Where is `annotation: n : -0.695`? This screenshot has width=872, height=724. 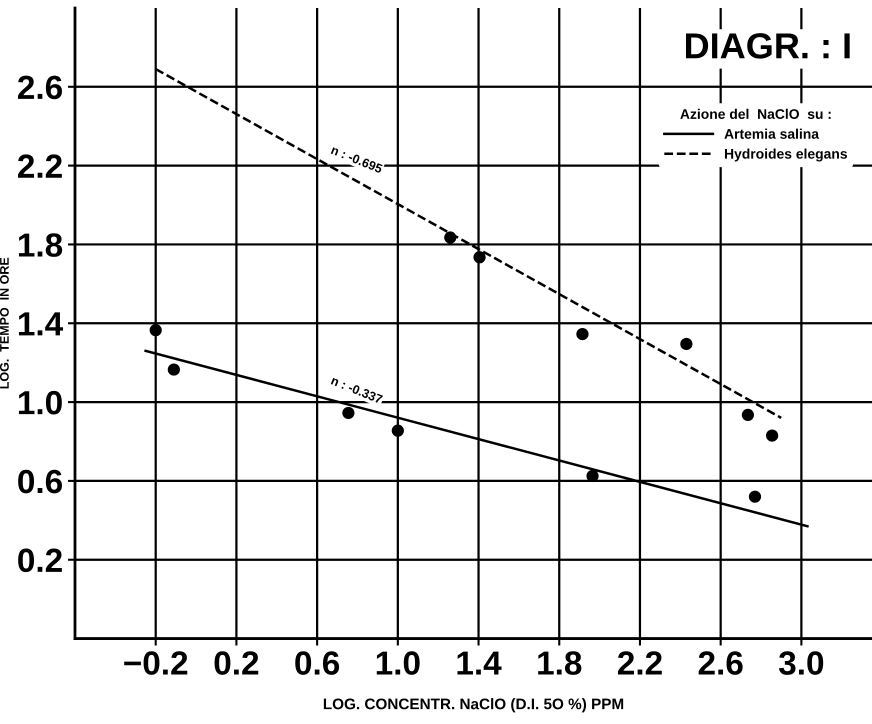 annotation: n : -0.695 is located at coordinates (357, 159).